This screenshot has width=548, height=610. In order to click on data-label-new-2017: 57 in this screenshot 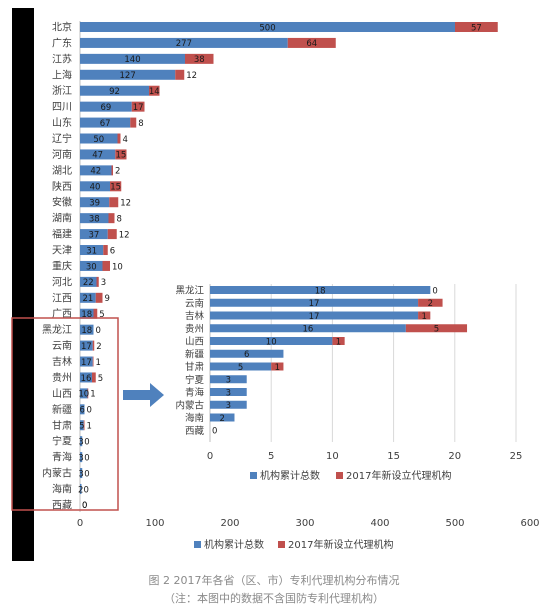, I will do `click(476, 28)`.